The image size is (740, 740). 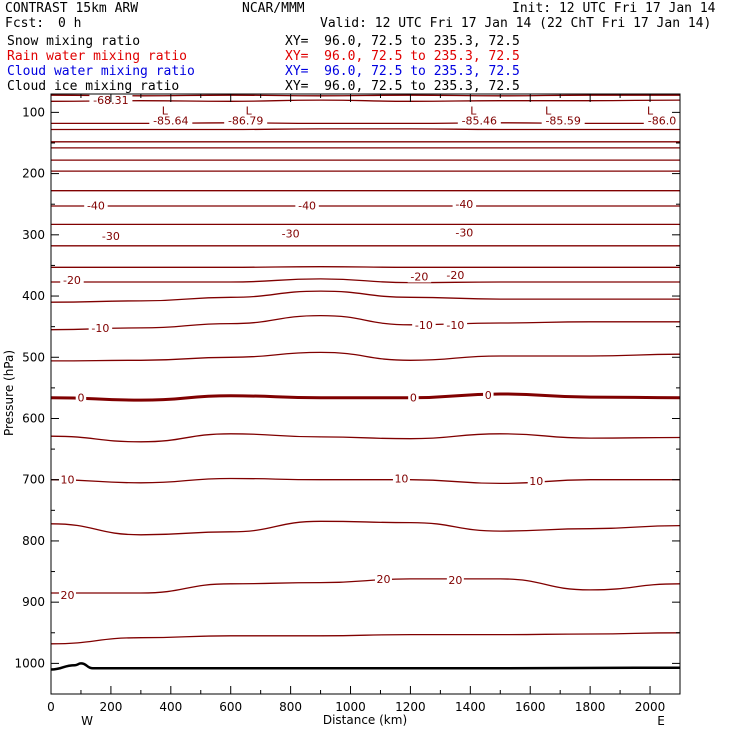 What do you see at coordinates (33, 235) in the screenshot?
I see `y-tick-label: 300` at bounding box center [33, 235].